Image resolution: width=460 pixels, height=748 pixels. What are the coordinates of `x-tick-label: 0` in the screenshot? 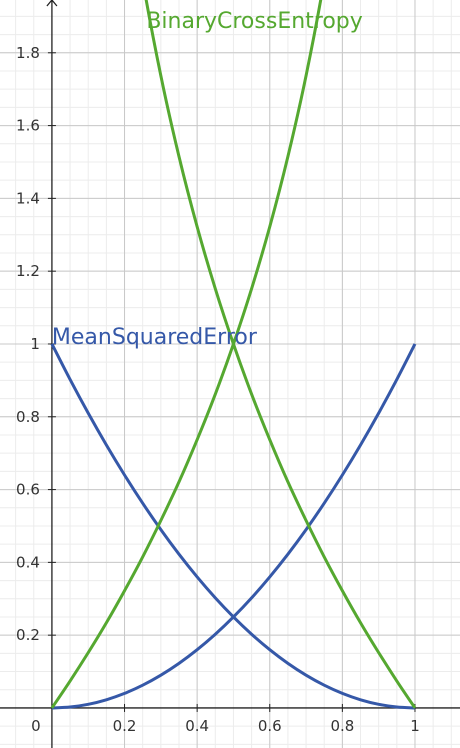 It's located at (36, 726).